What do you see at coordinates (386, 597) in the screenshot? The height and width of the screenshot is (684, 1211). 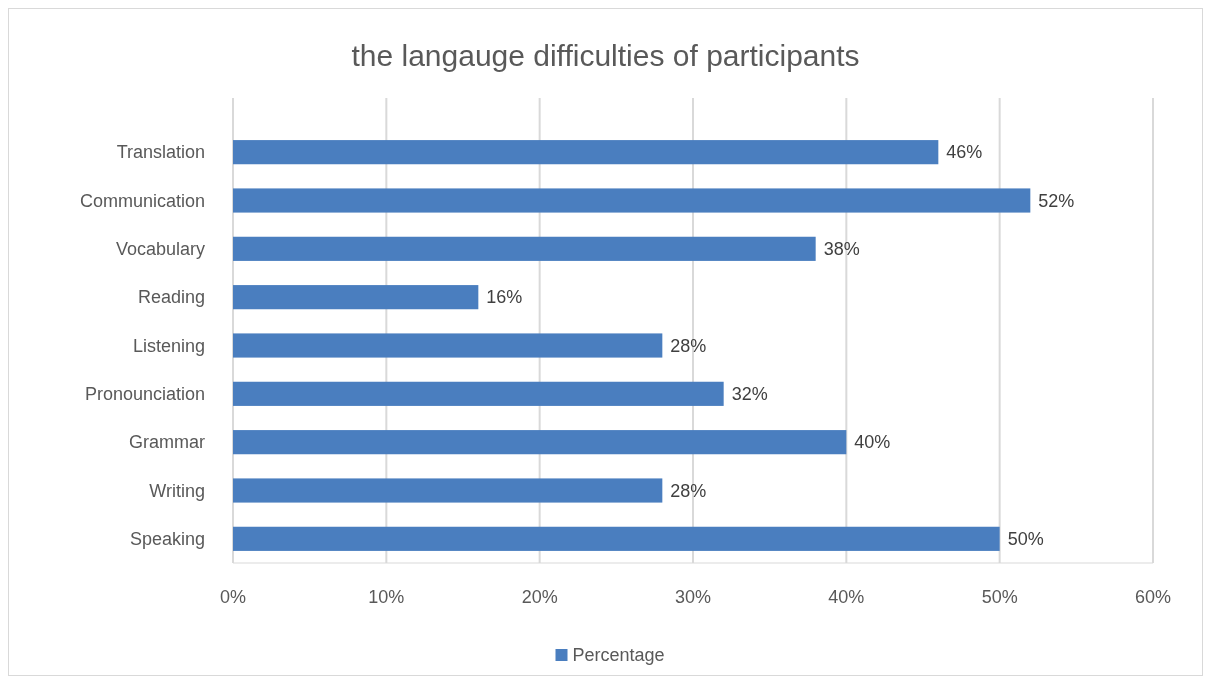 I see `x-tick-label: 10%` at bounding box center [386, 597].